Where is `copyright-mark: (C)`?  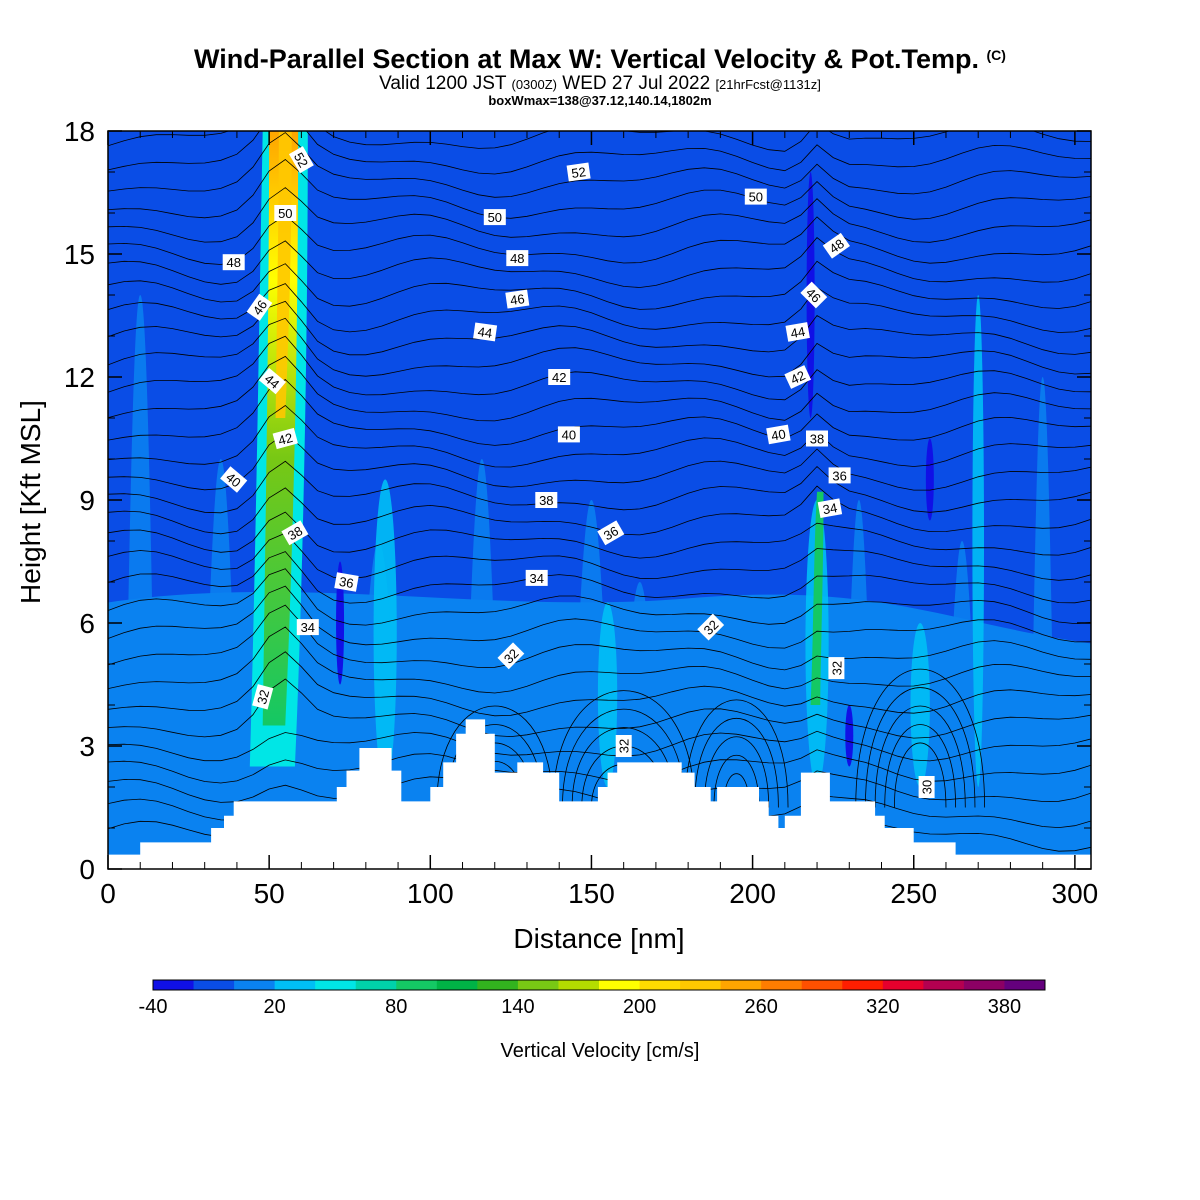 copyright-mark: (C) is located at coordinates (996, 55).